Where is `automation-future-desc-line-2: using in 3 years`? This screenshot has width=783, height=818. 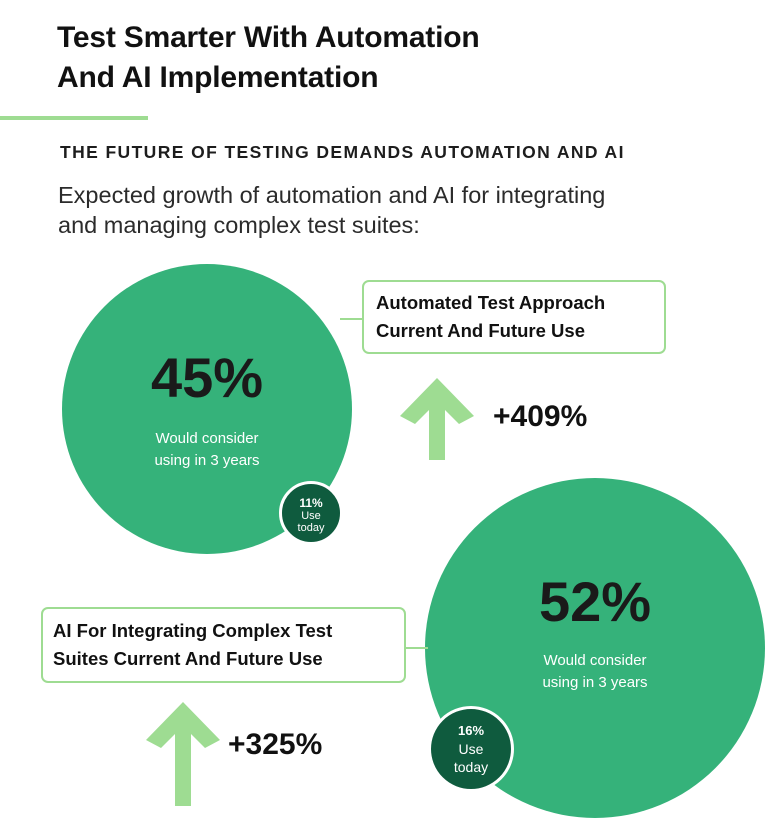
automation-future-desc-line-2: using in 3 years is located at coordinates (207, 460).